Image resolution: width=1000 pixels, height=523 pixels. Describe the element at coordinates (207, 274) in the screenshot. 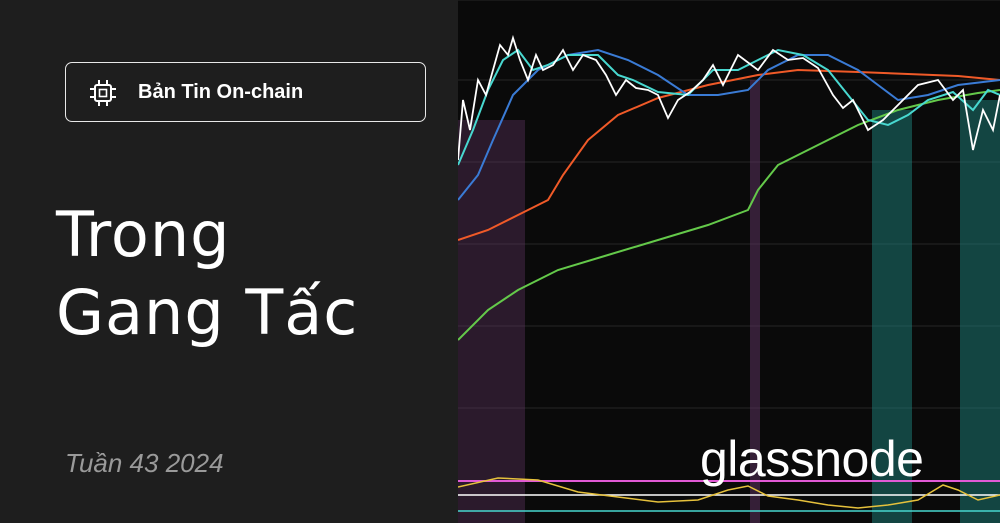

I see `title: Trong Gang Tấc` at that location.